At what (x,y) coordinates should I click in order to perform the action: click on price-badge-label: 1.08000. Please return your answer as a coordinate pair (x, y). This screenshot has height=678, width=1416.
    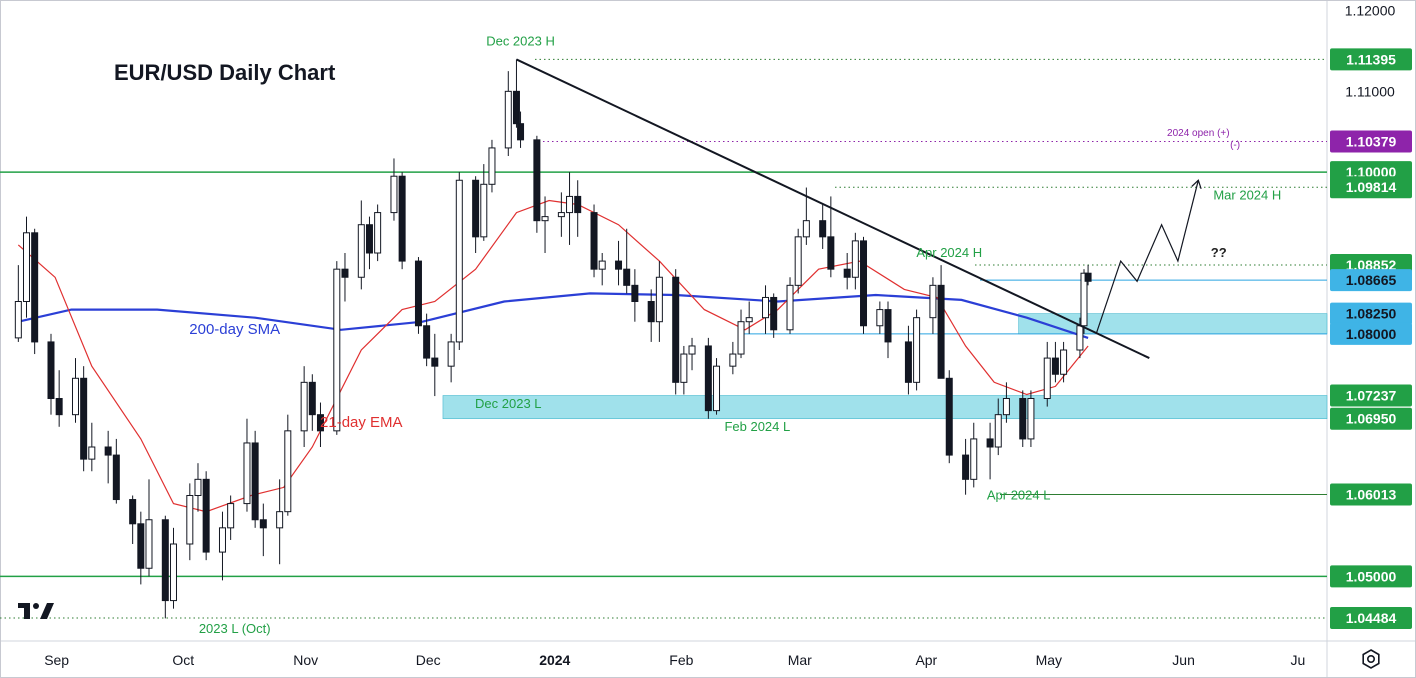
    Looking at the image, I should click on (1371, 334).